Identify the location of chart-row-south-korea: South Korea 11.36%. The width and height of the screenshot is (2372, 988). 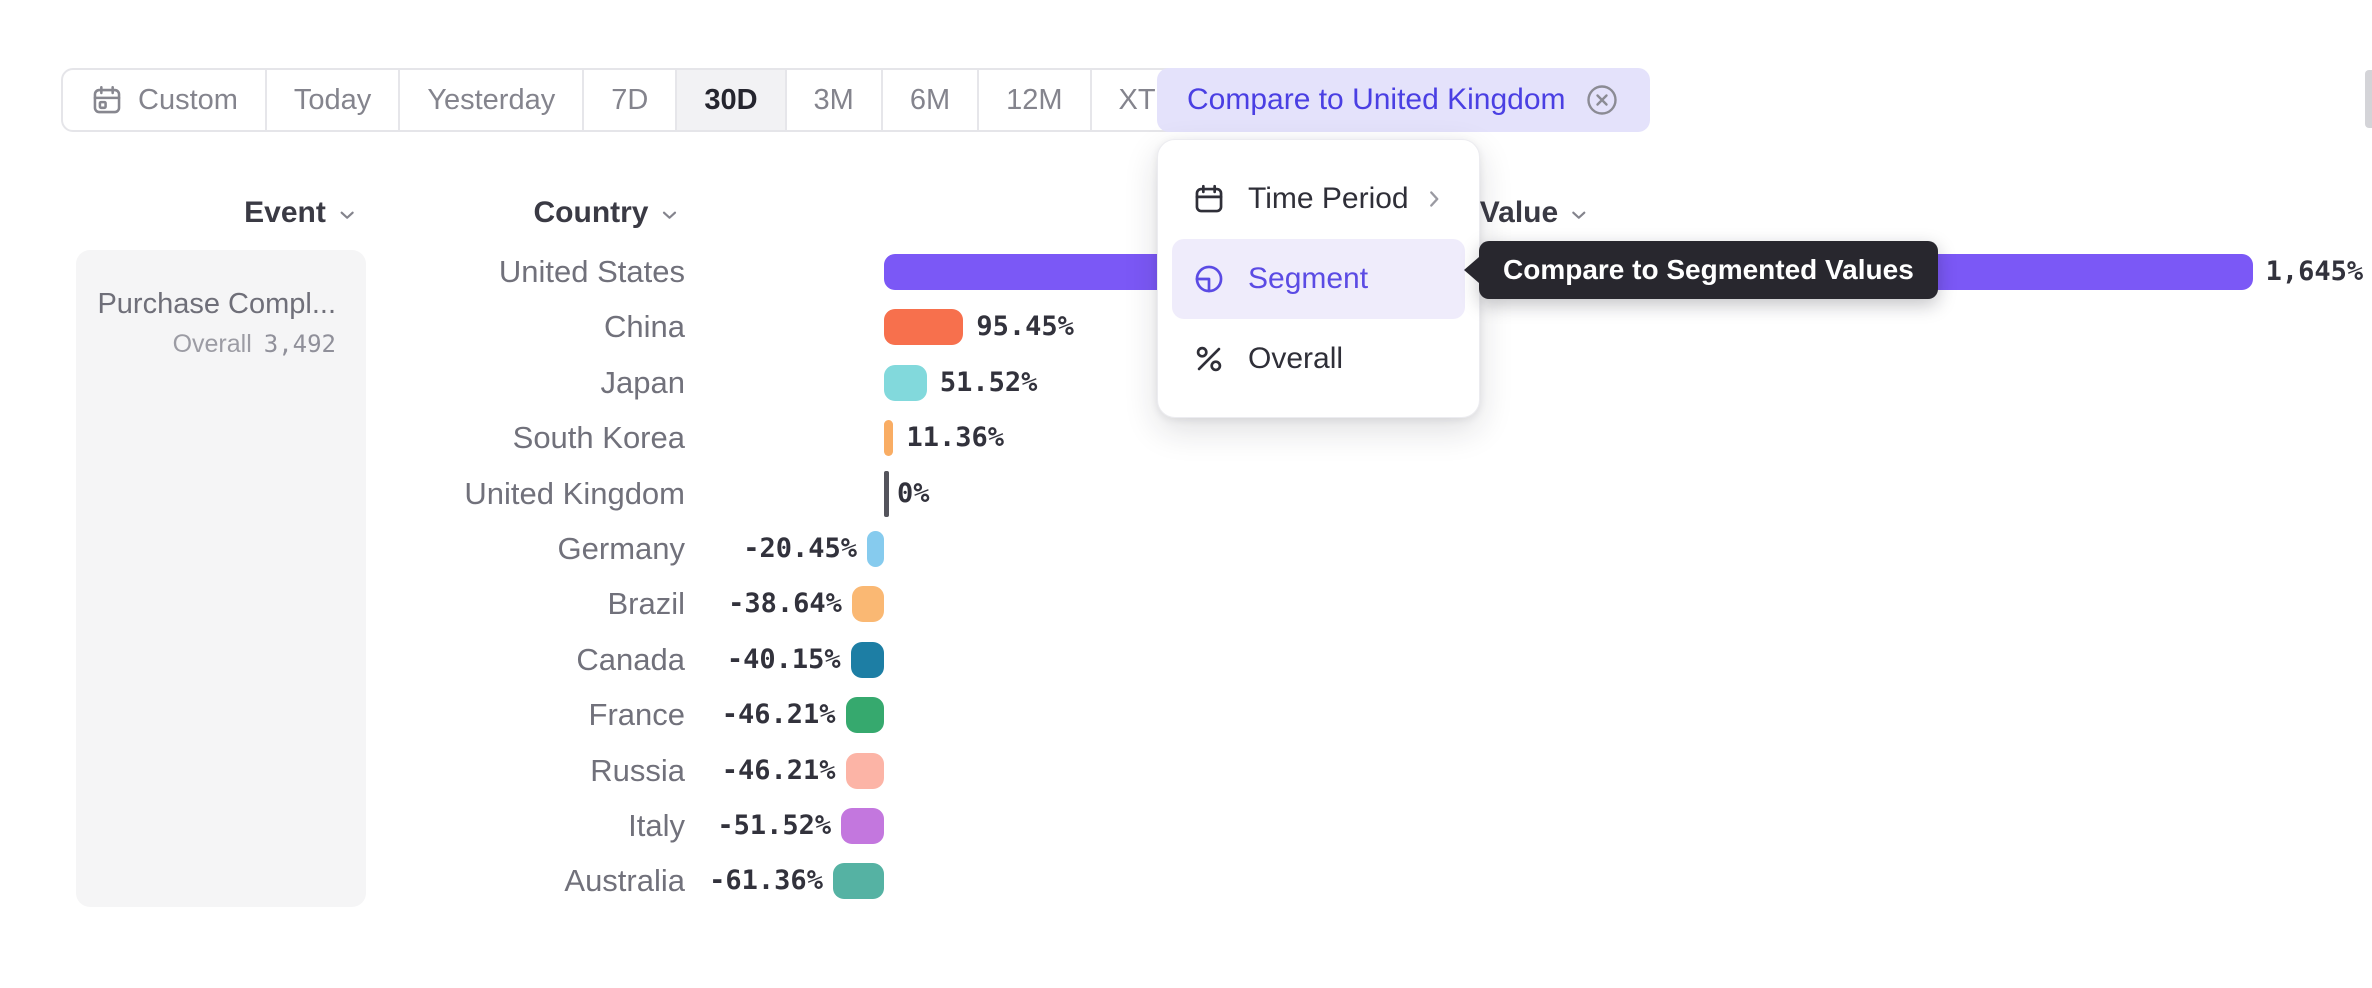
(1186, 437).